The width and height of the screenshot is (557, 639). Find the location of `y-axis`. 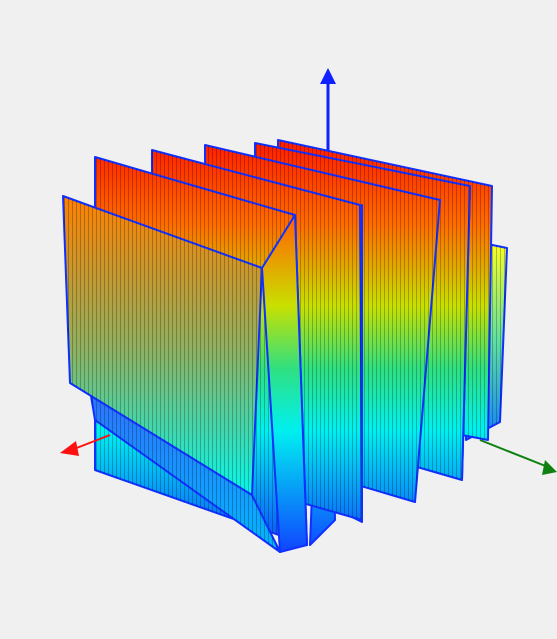

y-axis is located at coordinates (514, 453).